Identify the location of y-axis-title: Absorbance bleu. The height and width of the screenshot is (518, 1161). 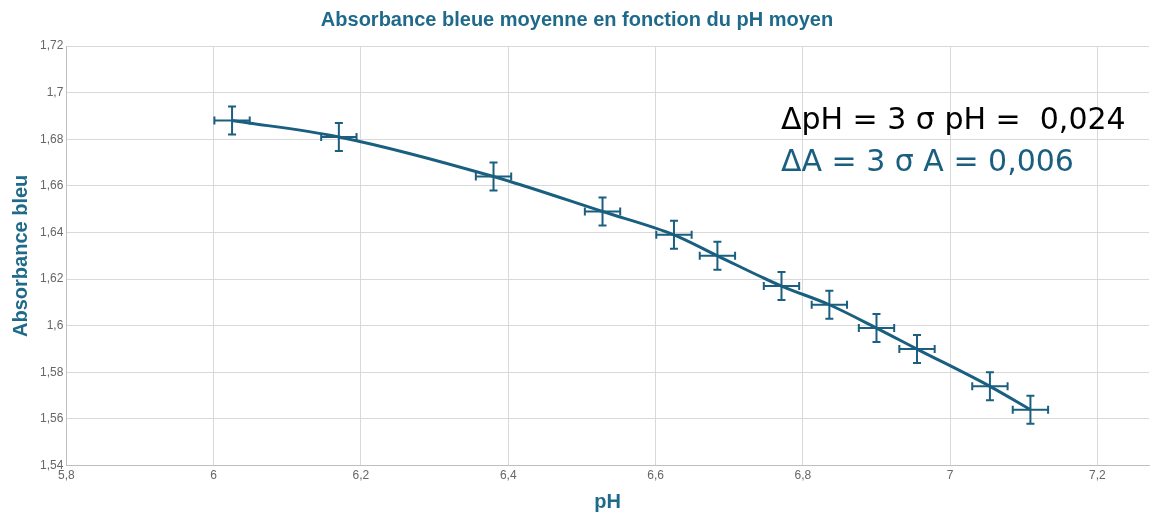
(19, 255).